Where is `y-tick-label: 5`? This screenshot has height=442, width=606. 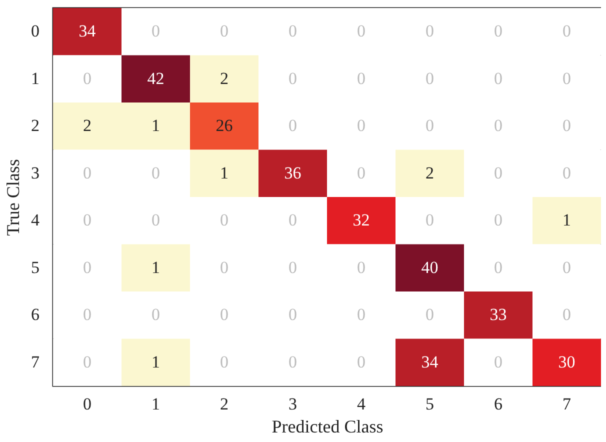 y-tick-label: 5 is located at coordinates (35, 267).